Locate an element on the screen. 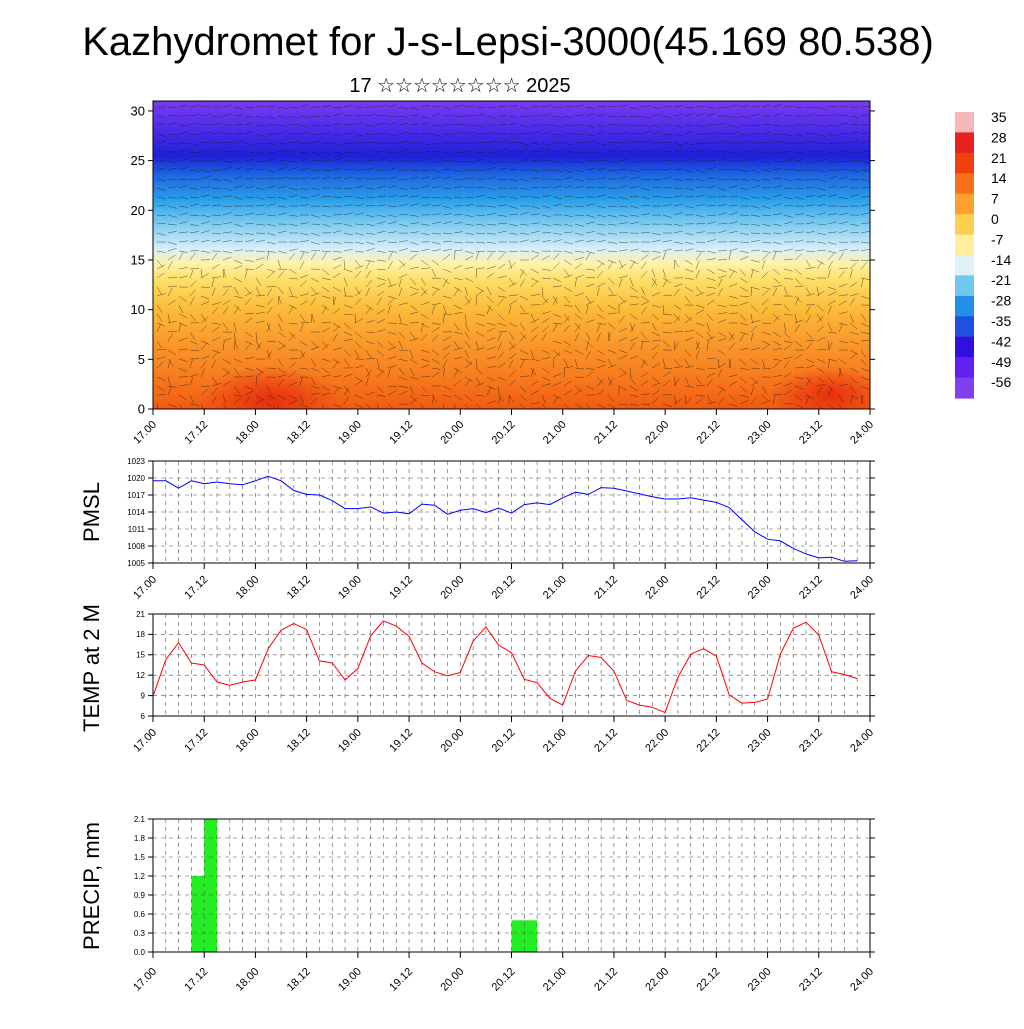 Image resolution: width=1024 pixels, height=1029 pixels. pmsl-y-label: PMSL is located at coordinates (91, 512).